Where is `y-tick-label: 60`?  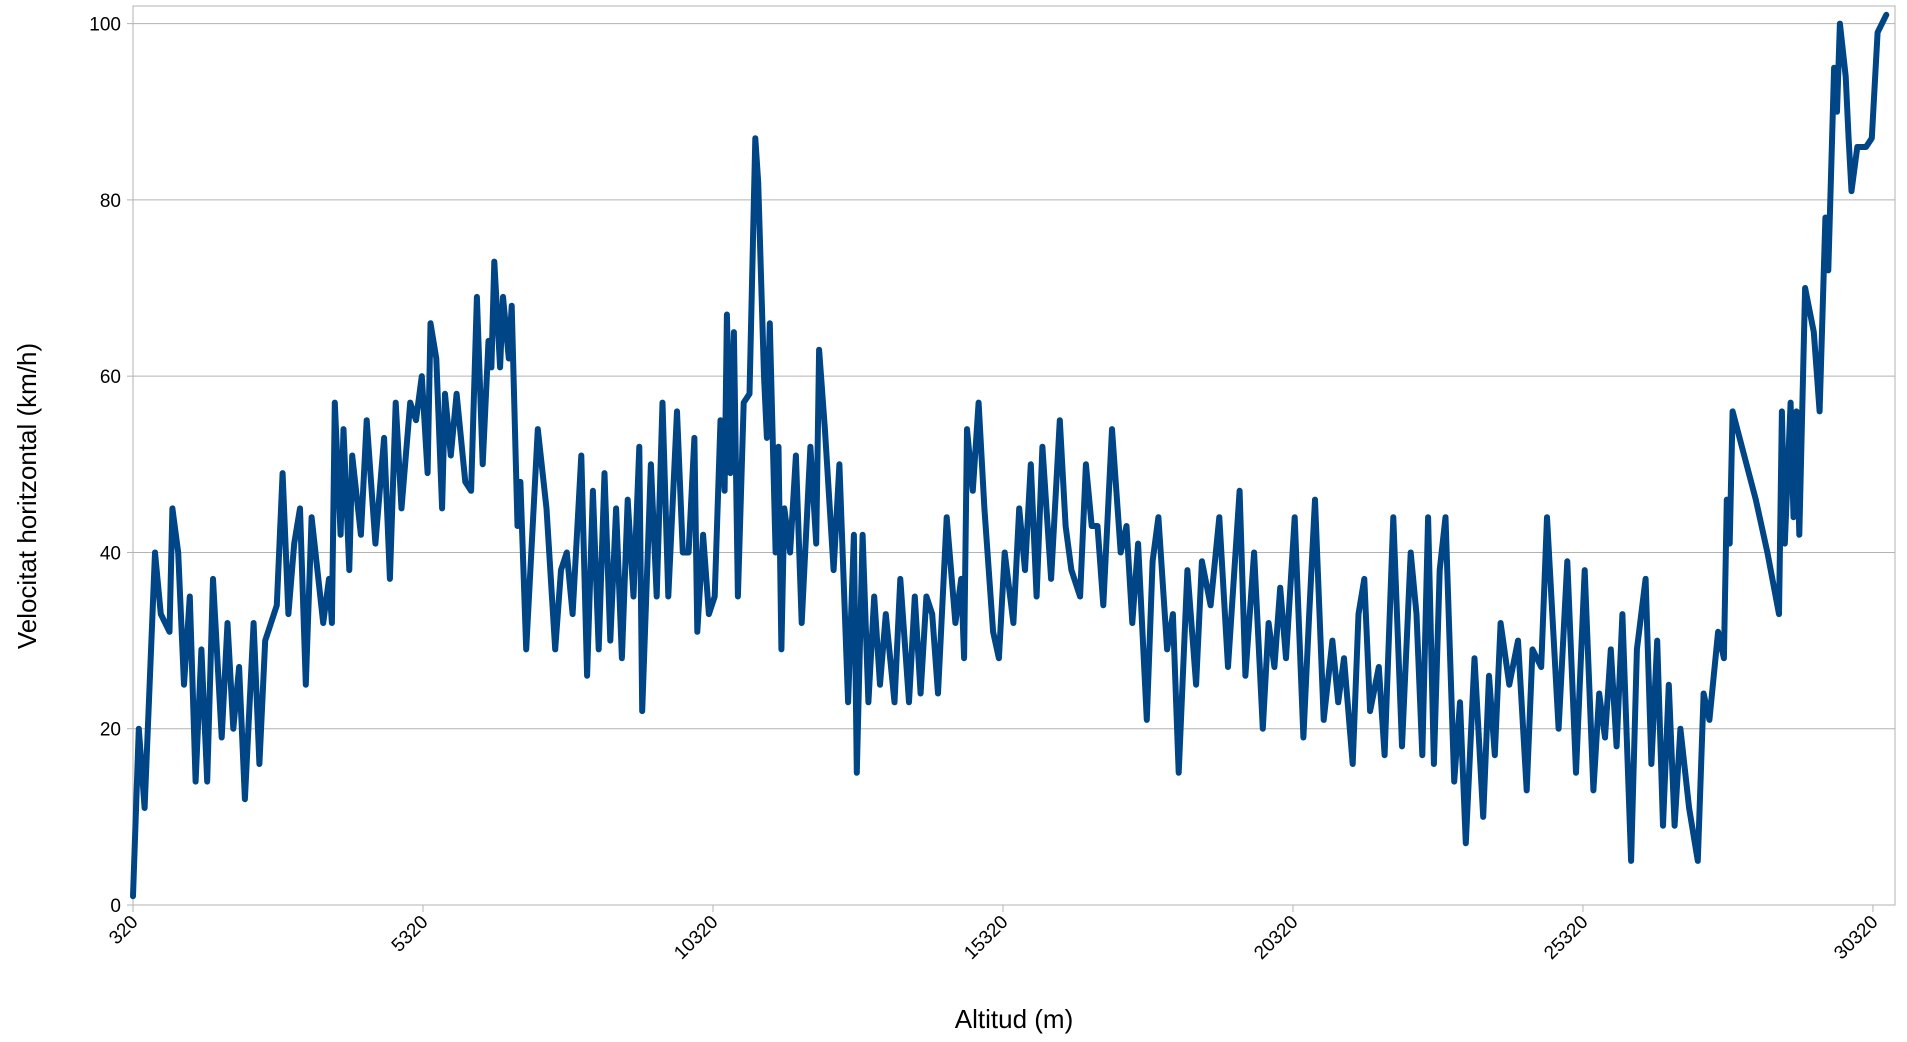
y-tick-label: 60 is located at coordinates (110, 377).